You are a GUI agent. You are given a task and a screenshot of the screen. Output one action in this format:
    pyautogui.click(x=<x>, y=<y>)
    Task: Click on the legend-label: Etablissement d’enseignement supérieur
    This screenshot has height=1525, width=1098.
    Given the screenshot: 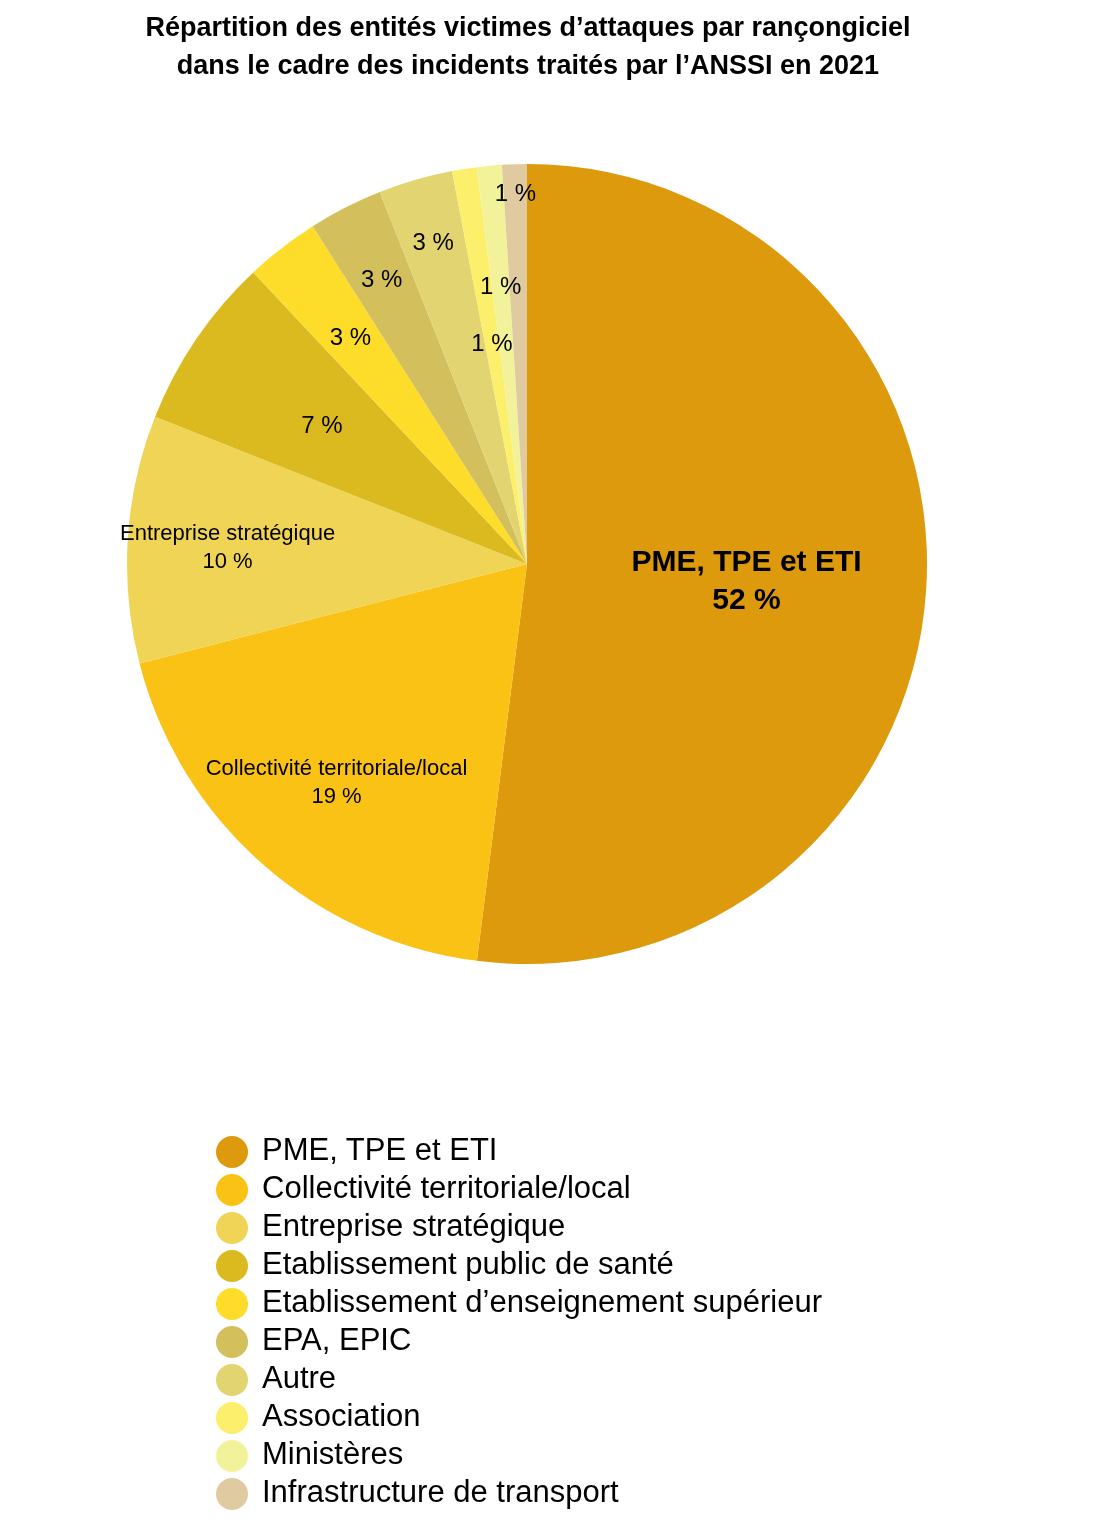 What is the action you would take?
    pyautogui.click(x=542, y=1301)
    